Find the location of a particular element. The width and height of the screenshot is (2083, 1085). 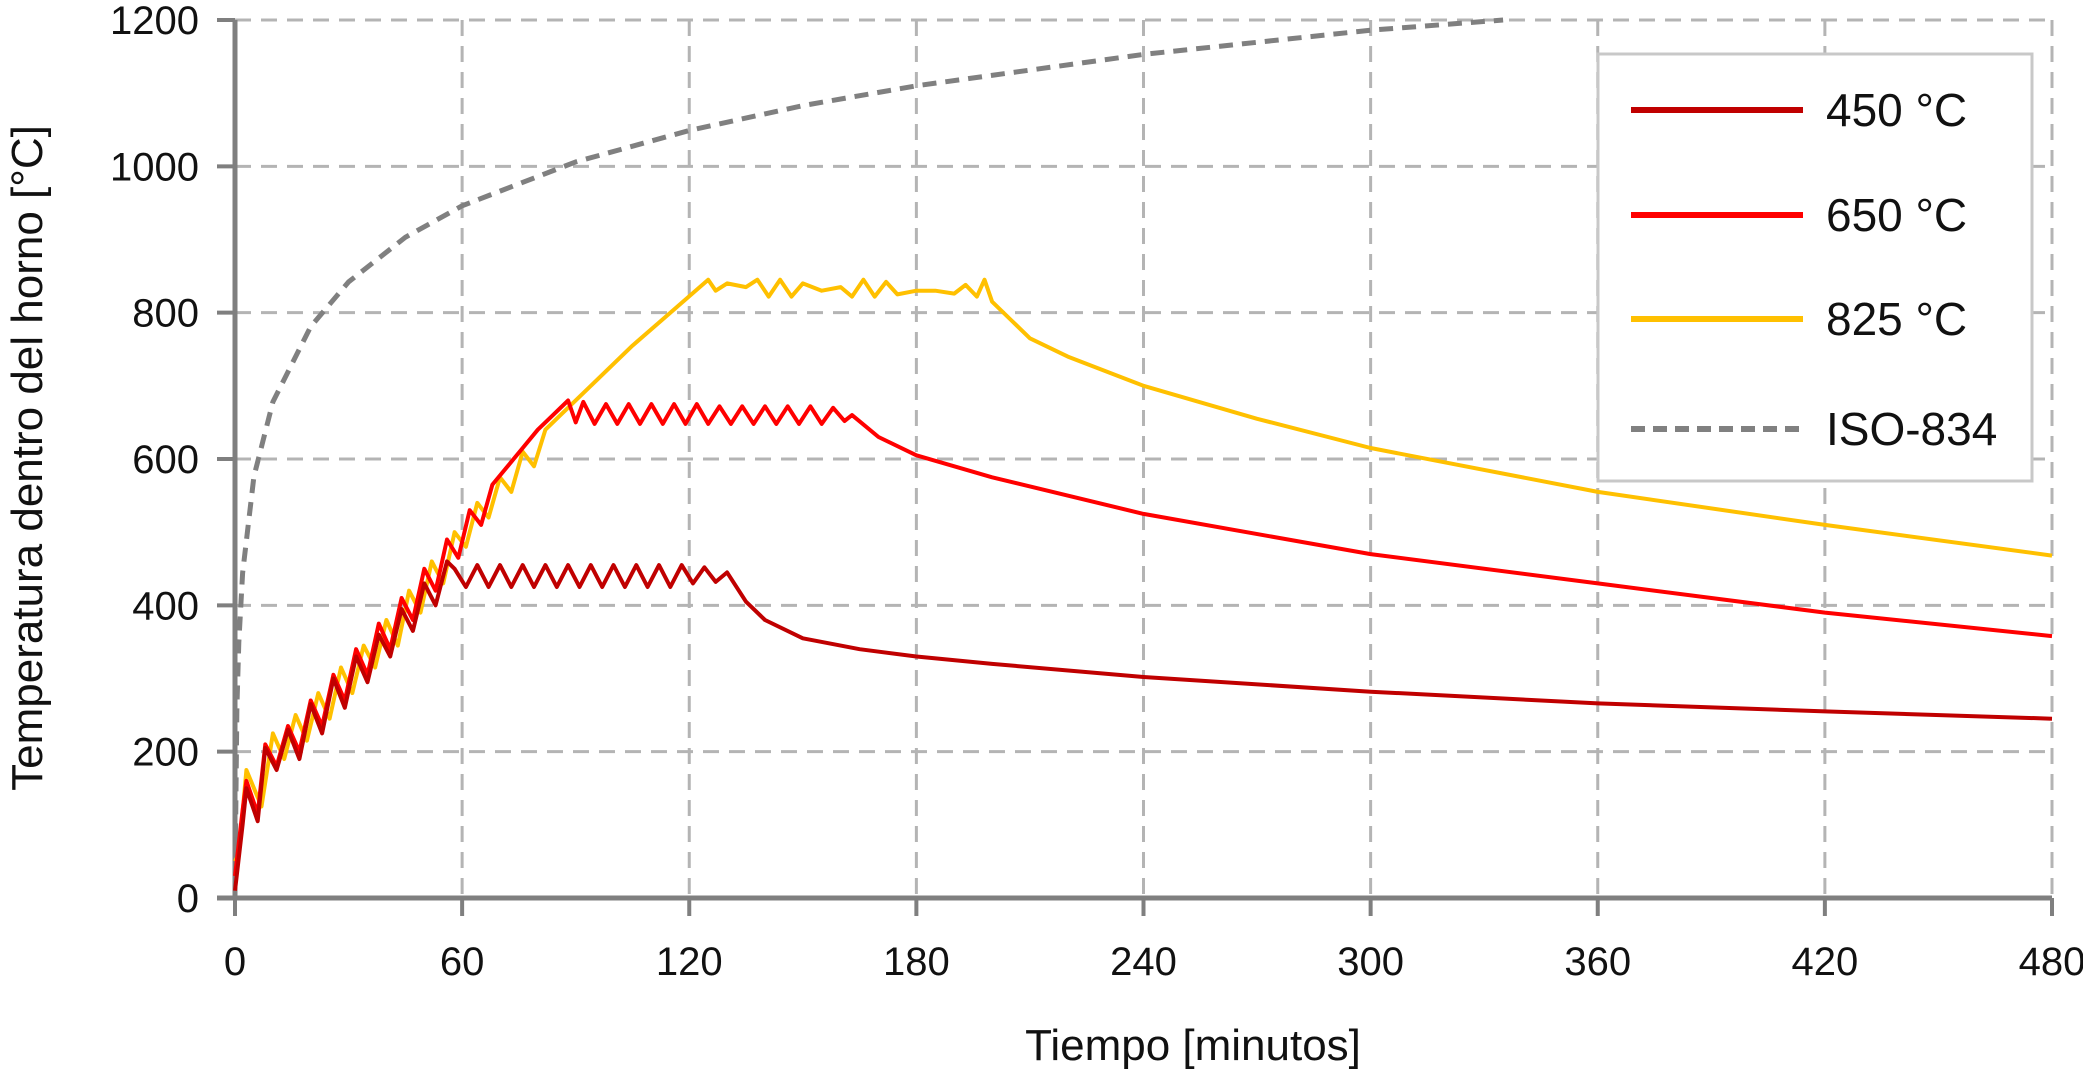

y-tick-label: 1200 is located at coordinates (154, 21).